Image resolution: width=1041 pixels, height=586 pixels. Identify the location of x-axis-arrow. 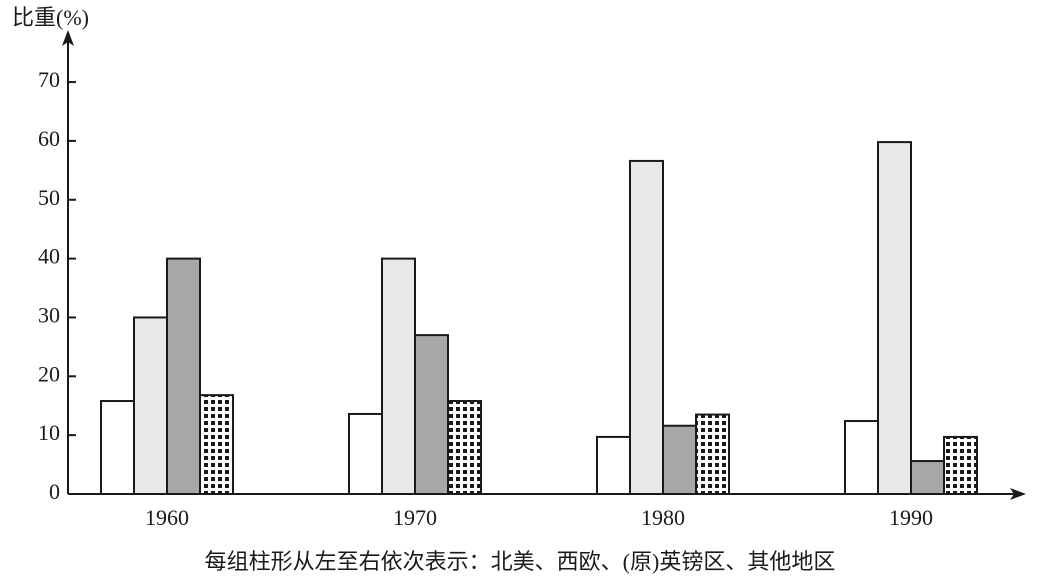
(1018, 494).